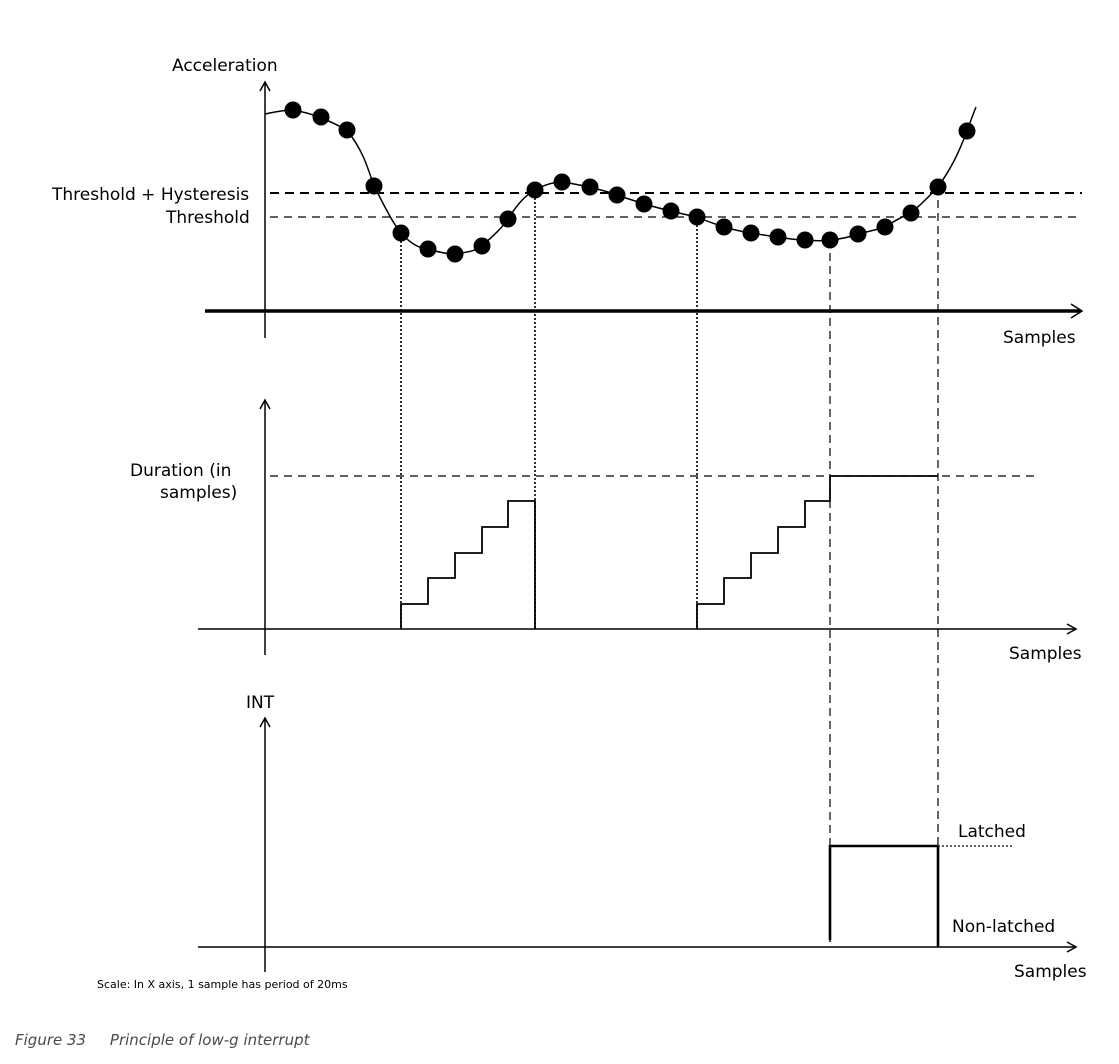 The image size is (1119, 1064). Describe the element at coordinates (883, 892) in the screenshot. I see `latched-signal` at that location.